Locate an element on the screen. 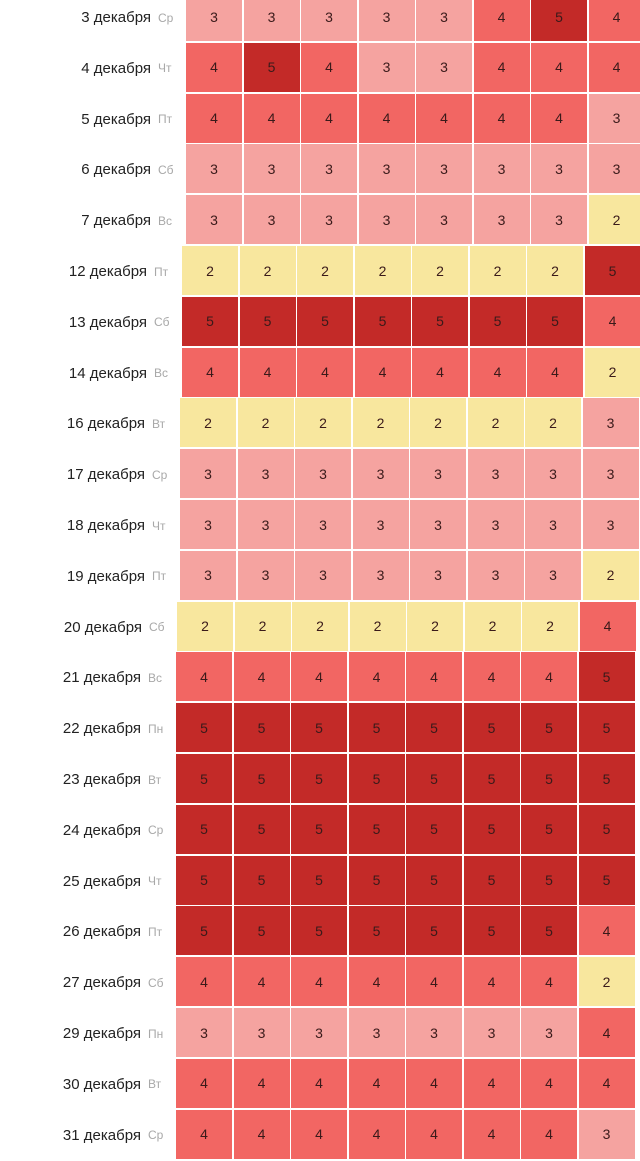 This screenshot has width=640, height=1161. weekday-label: Пт is located at coordinates (169, 119).